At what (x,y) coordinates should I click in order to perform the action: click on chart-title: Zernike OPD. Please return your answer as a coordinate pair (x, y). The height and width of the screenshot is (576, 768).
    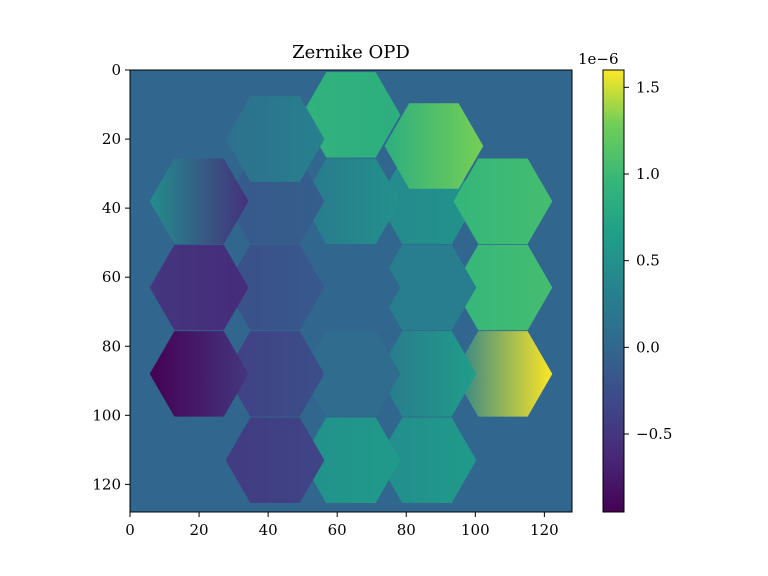
    Looking at the image, I should click on (351, 52).